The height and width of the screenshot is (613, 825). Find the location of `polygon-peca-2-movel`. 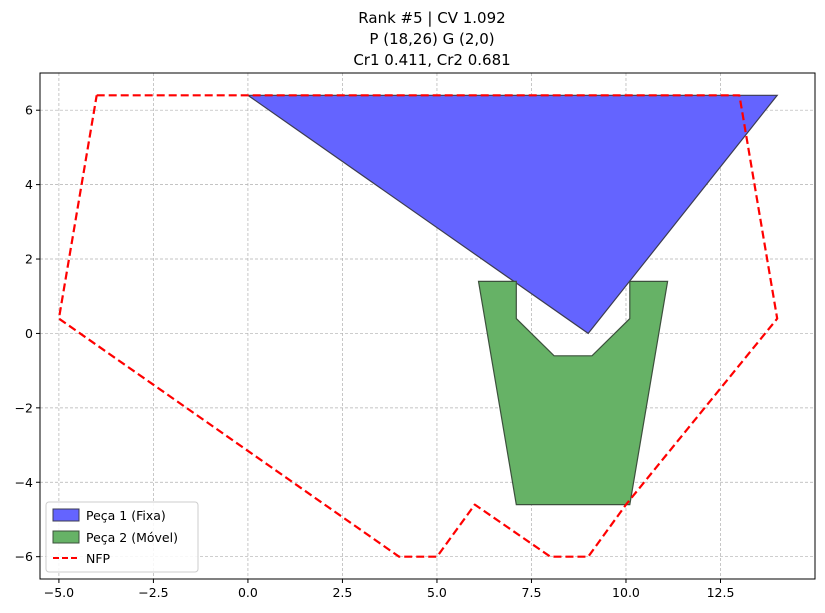

polygon-peca-2-movel is located at coordinates (573, 393).